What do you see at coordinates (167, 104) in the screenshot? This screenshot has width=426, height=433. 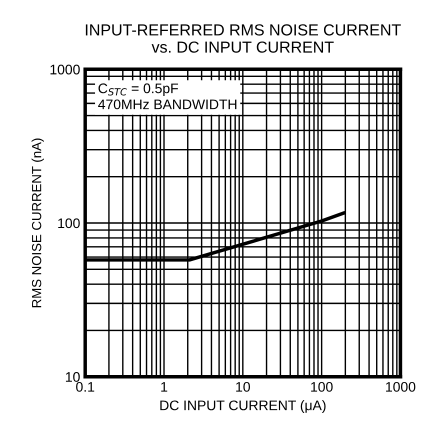 I see `annotation: 470MHz BANDWIDTH` at bounding box center [167, 104].